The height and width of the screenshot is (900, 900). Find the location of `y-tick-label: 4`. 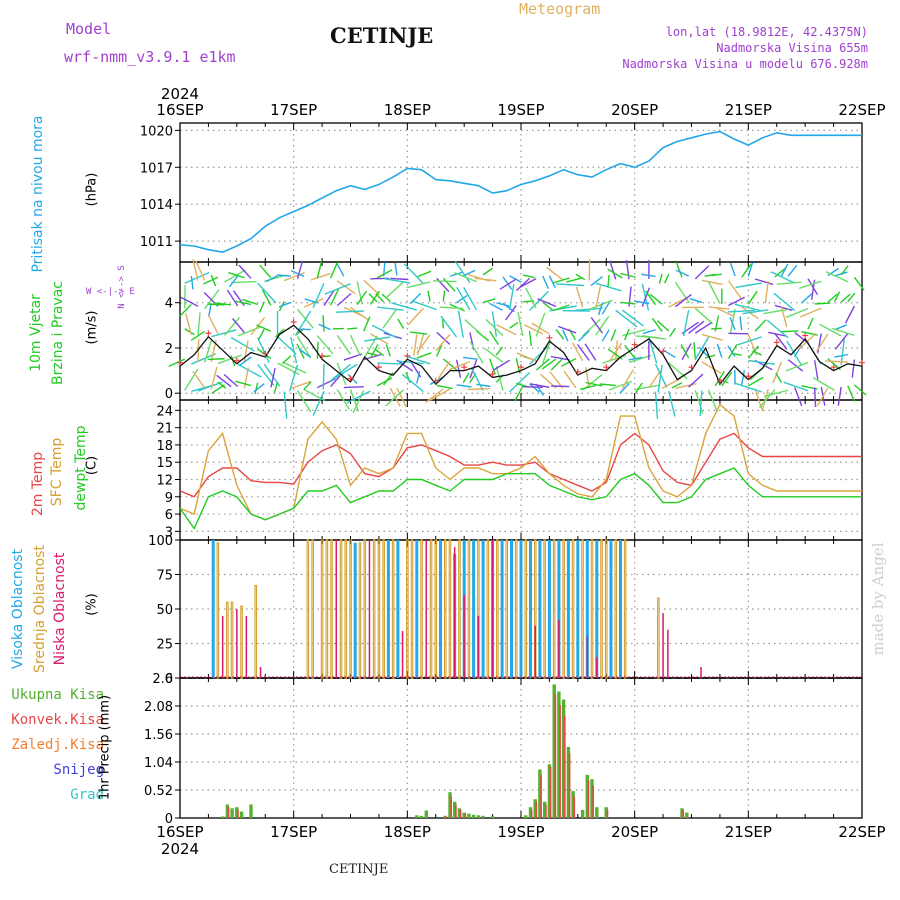

y-tick-label: 4 is located at coordinates (169, 304).